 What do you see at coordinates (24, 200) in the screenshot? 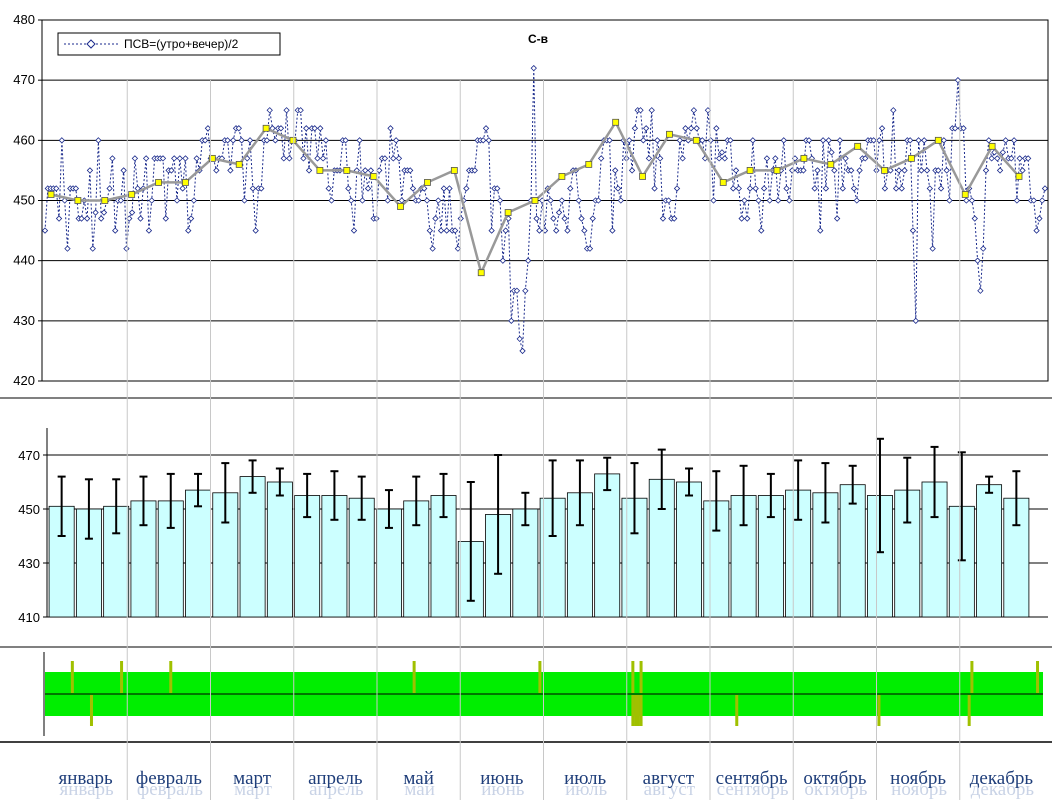
I see `y-tick-label: 450` at bounding box center [24, 200].